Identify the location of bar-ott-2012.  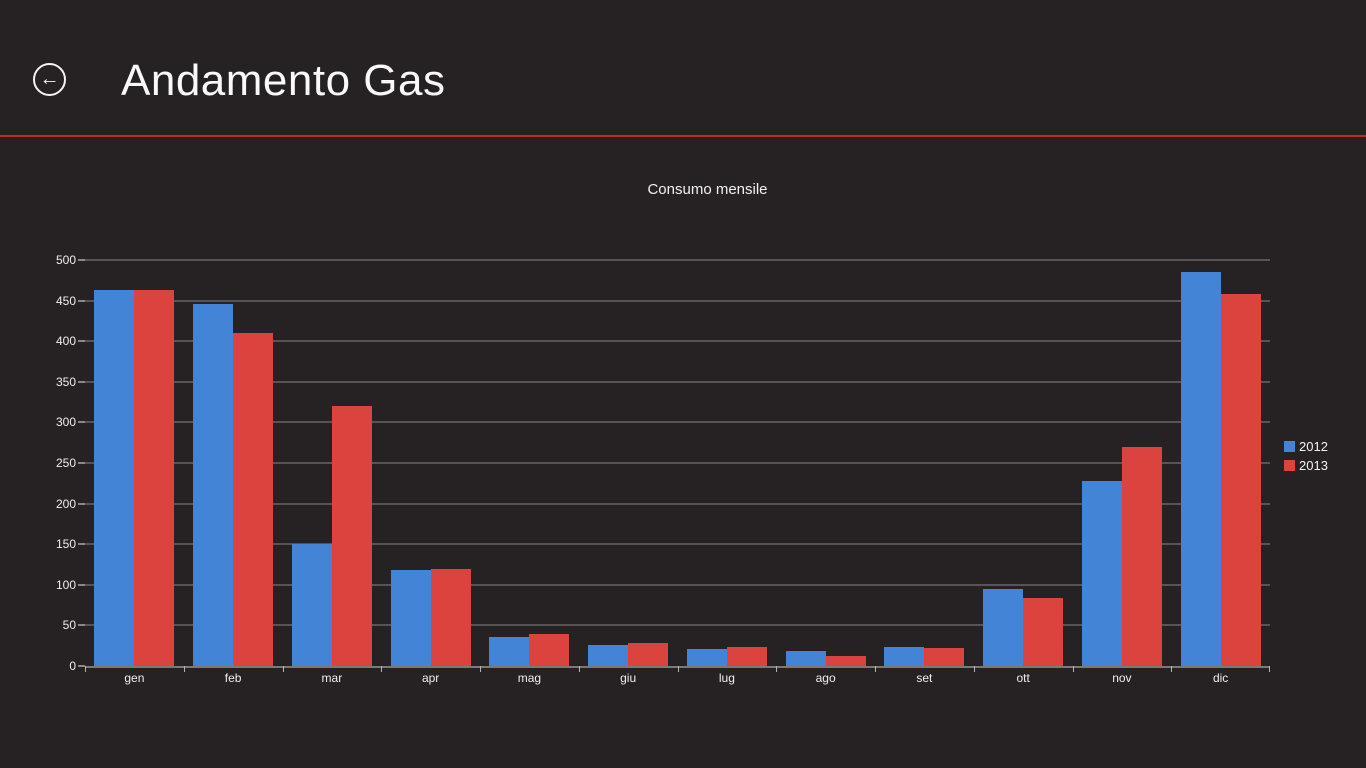
(1003, 627).